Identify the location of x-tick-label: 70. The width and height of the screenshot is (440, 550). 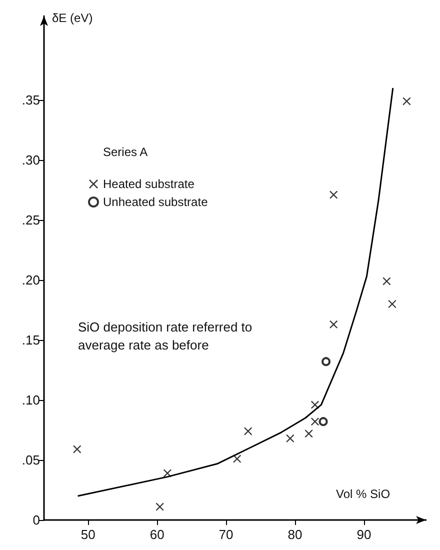
(226, 534).